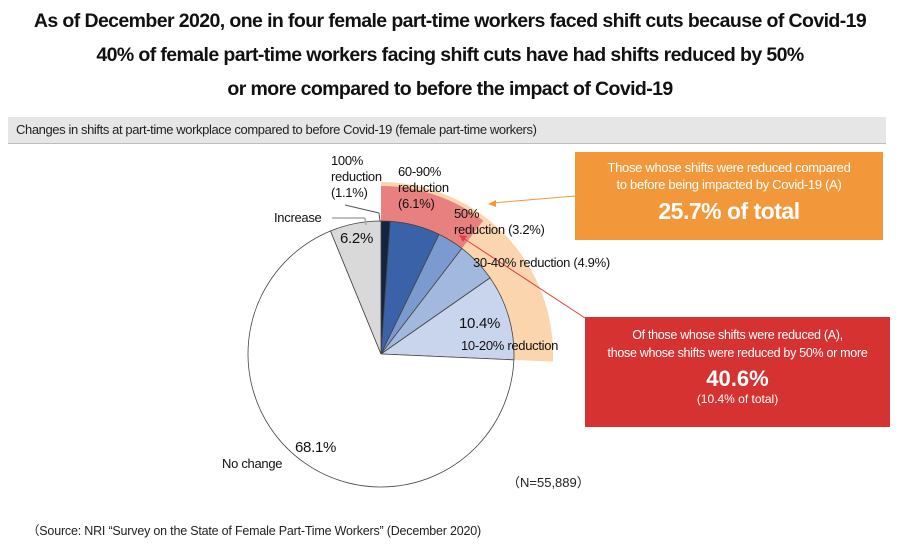  What do you see at coordinates (729, 167) in the screenshot?
I see `callout-a-line1: Those whose shifts were reduced compared` at bounding box center [729, 167].